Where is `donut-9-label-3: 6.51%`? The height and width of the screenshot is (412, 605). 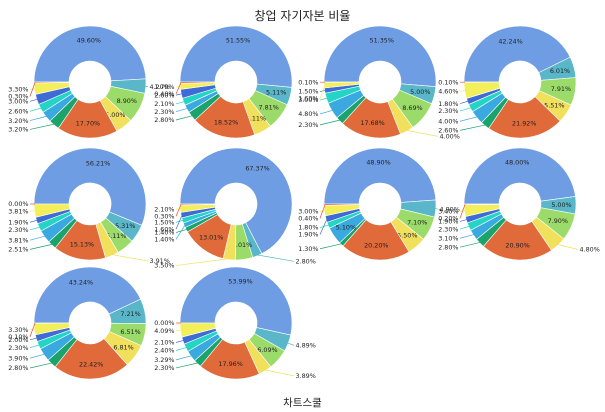
donut-9-label-3: 6.51% is located at coordinates (130, 332).